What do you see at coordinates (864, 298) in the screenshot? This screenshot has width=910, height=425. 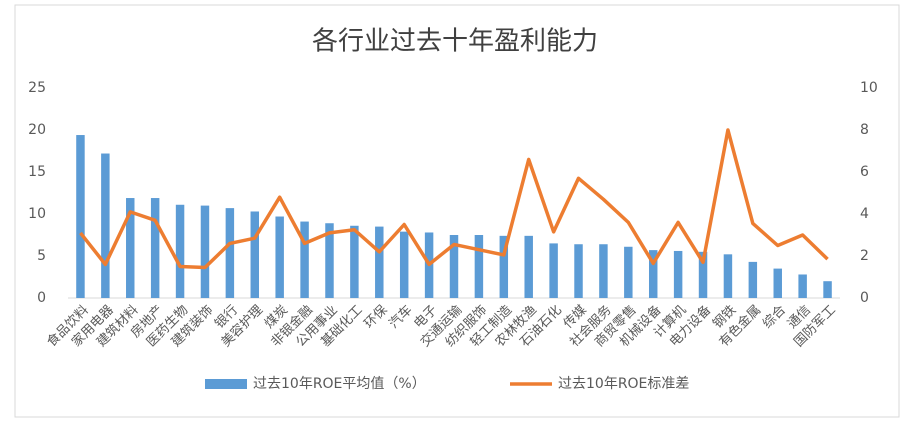 I see `y2-tick-label: 0` at bounding box center [864, 298].